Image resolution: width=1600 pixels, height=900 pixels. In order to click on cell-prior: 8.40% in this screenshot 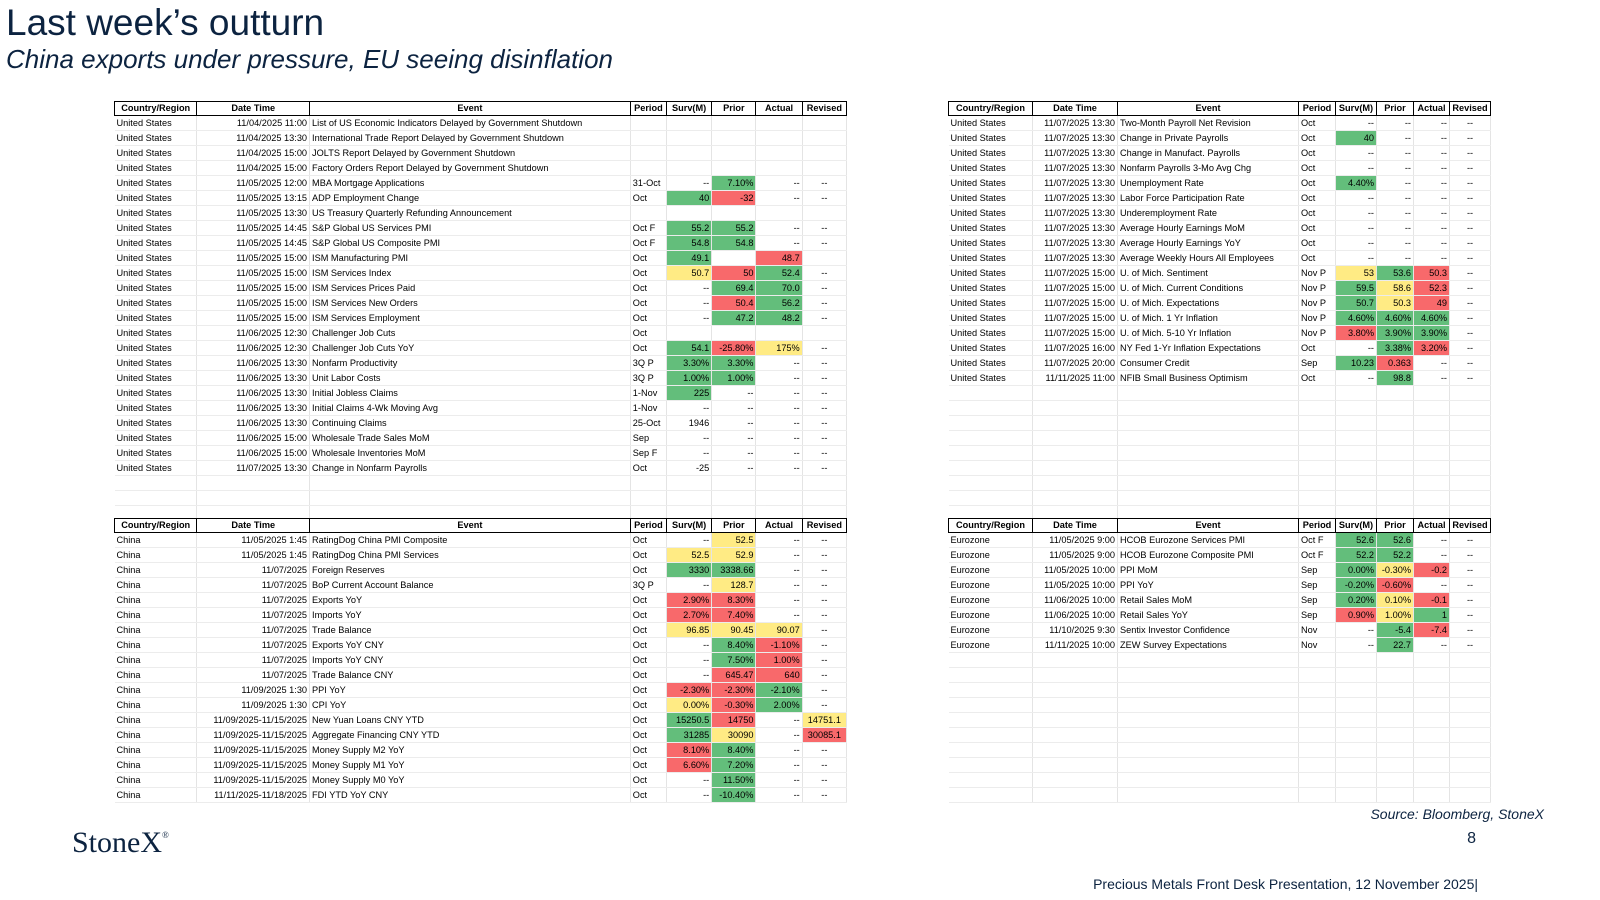, I will do `click(734, 645)`.